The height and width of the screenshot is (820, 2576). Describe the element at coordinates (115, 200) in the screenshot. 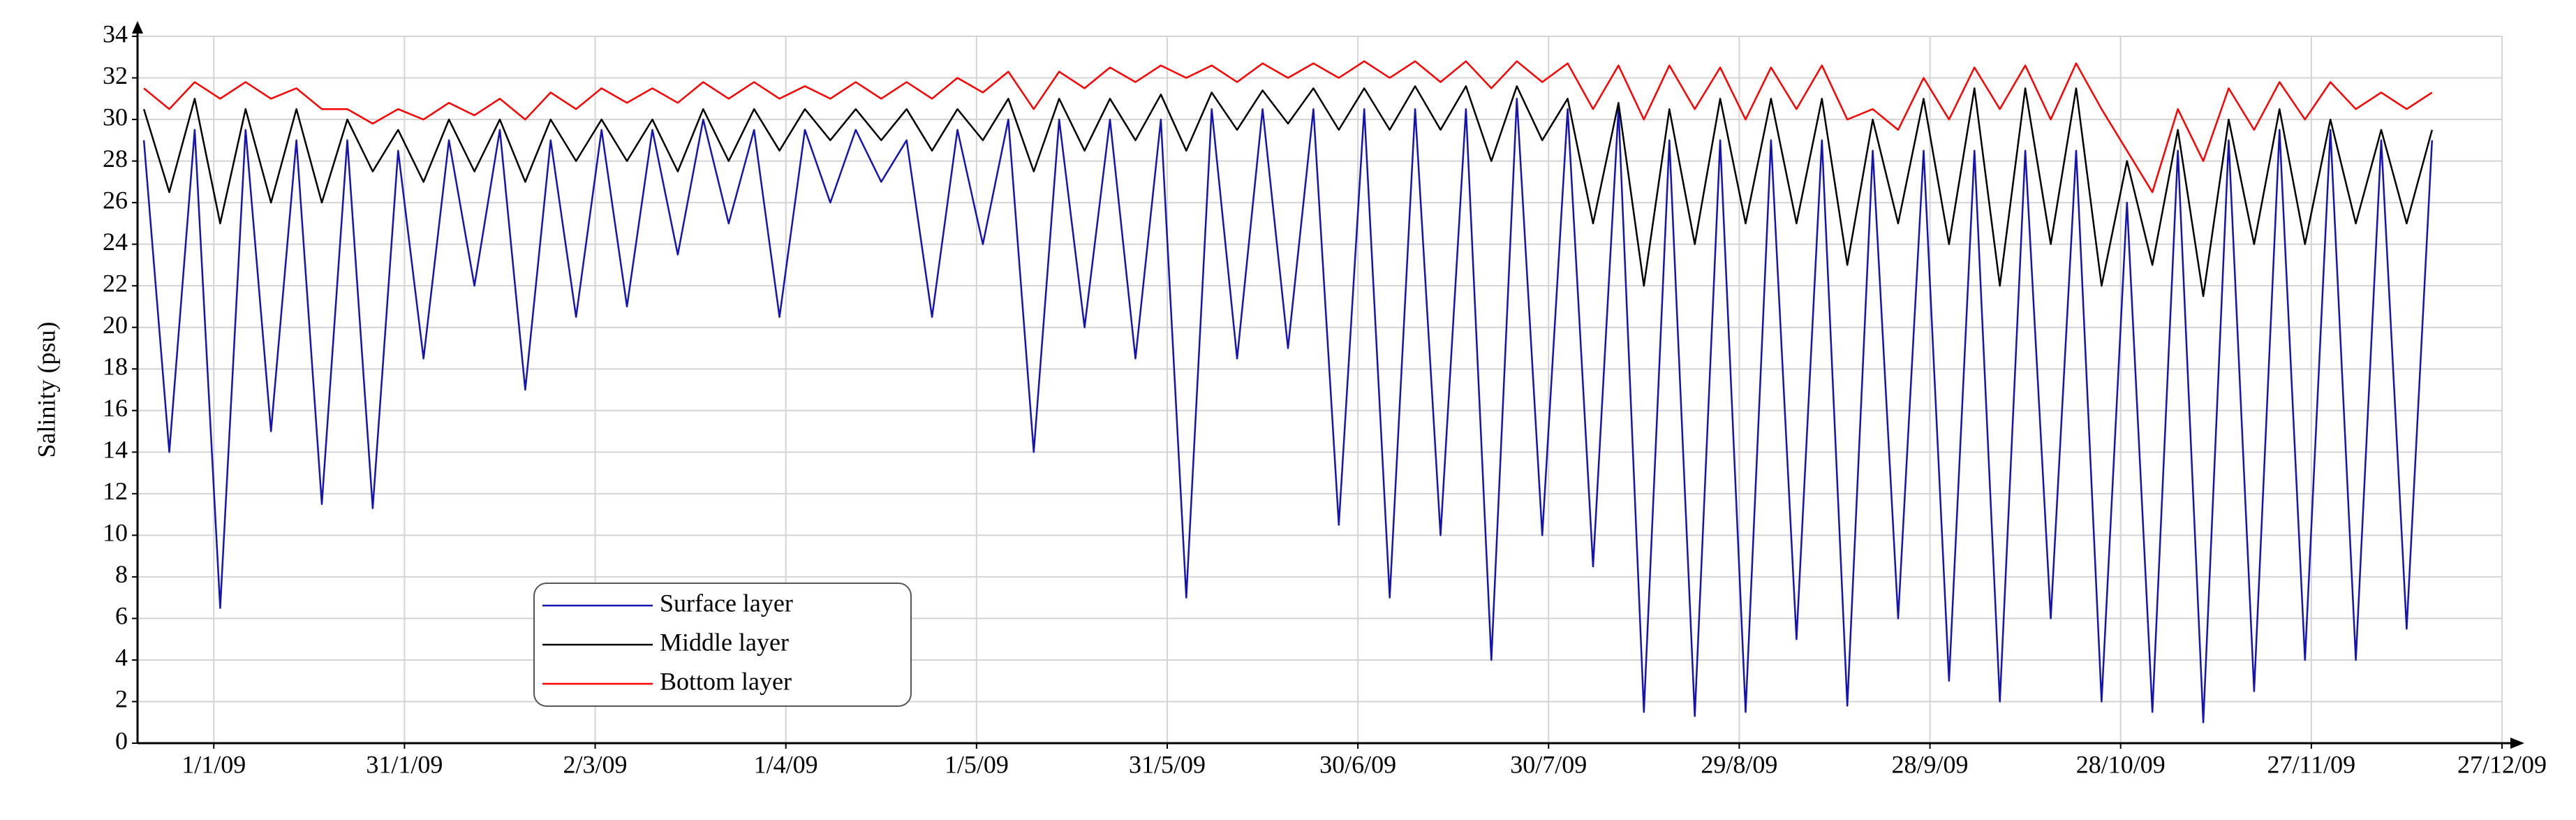

I see `y-tick-label: 26` at that location.